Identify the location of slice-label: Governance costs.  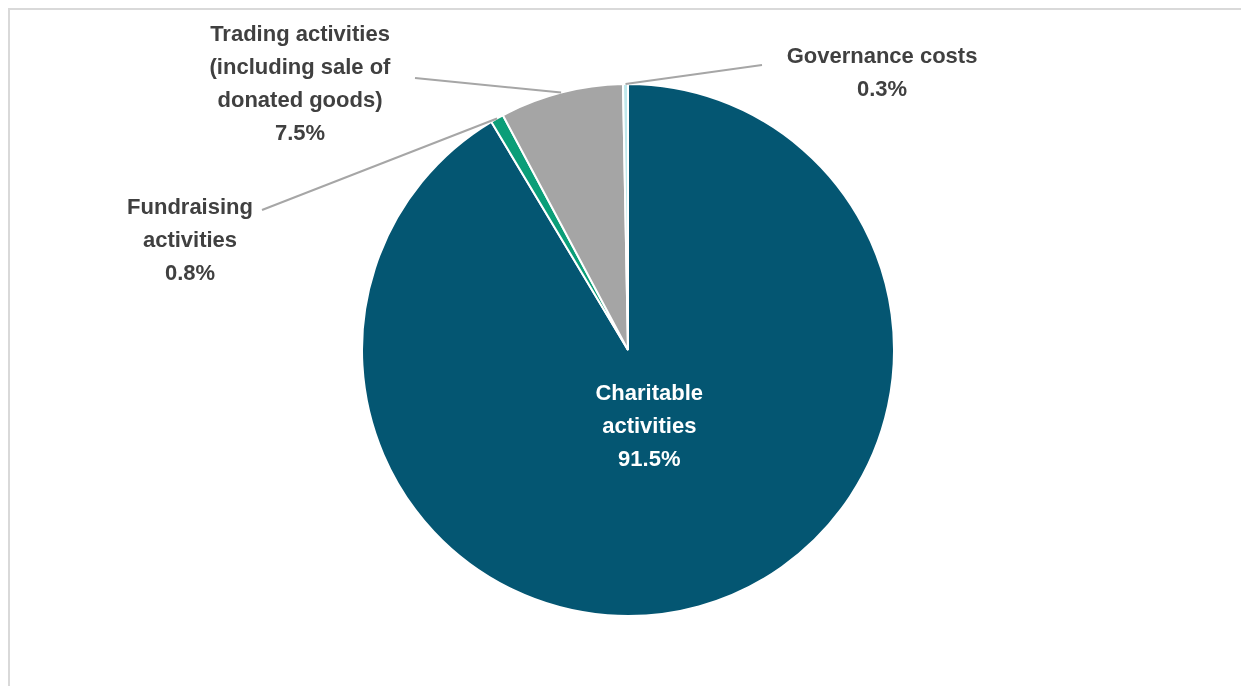
(882, 56).